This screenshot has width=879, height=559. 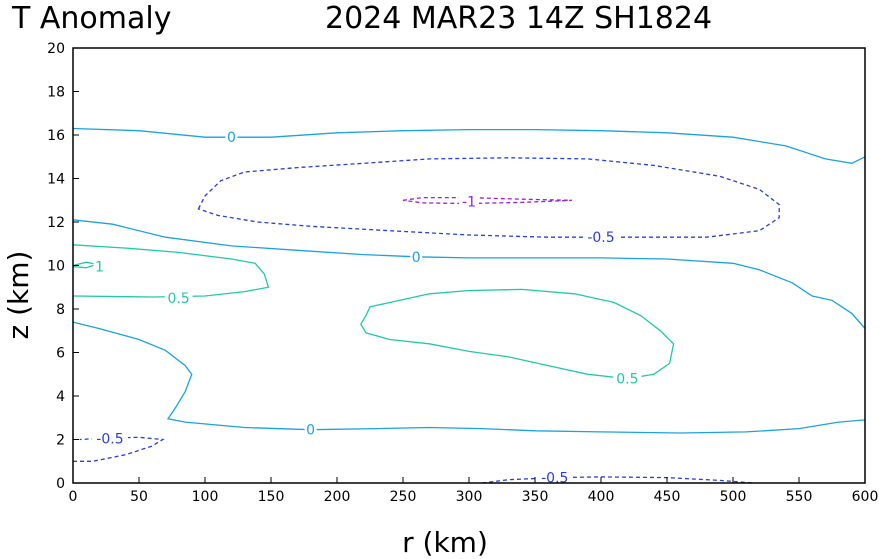 I want to click on y-tick-label: 2, so click(x=60, y=441).